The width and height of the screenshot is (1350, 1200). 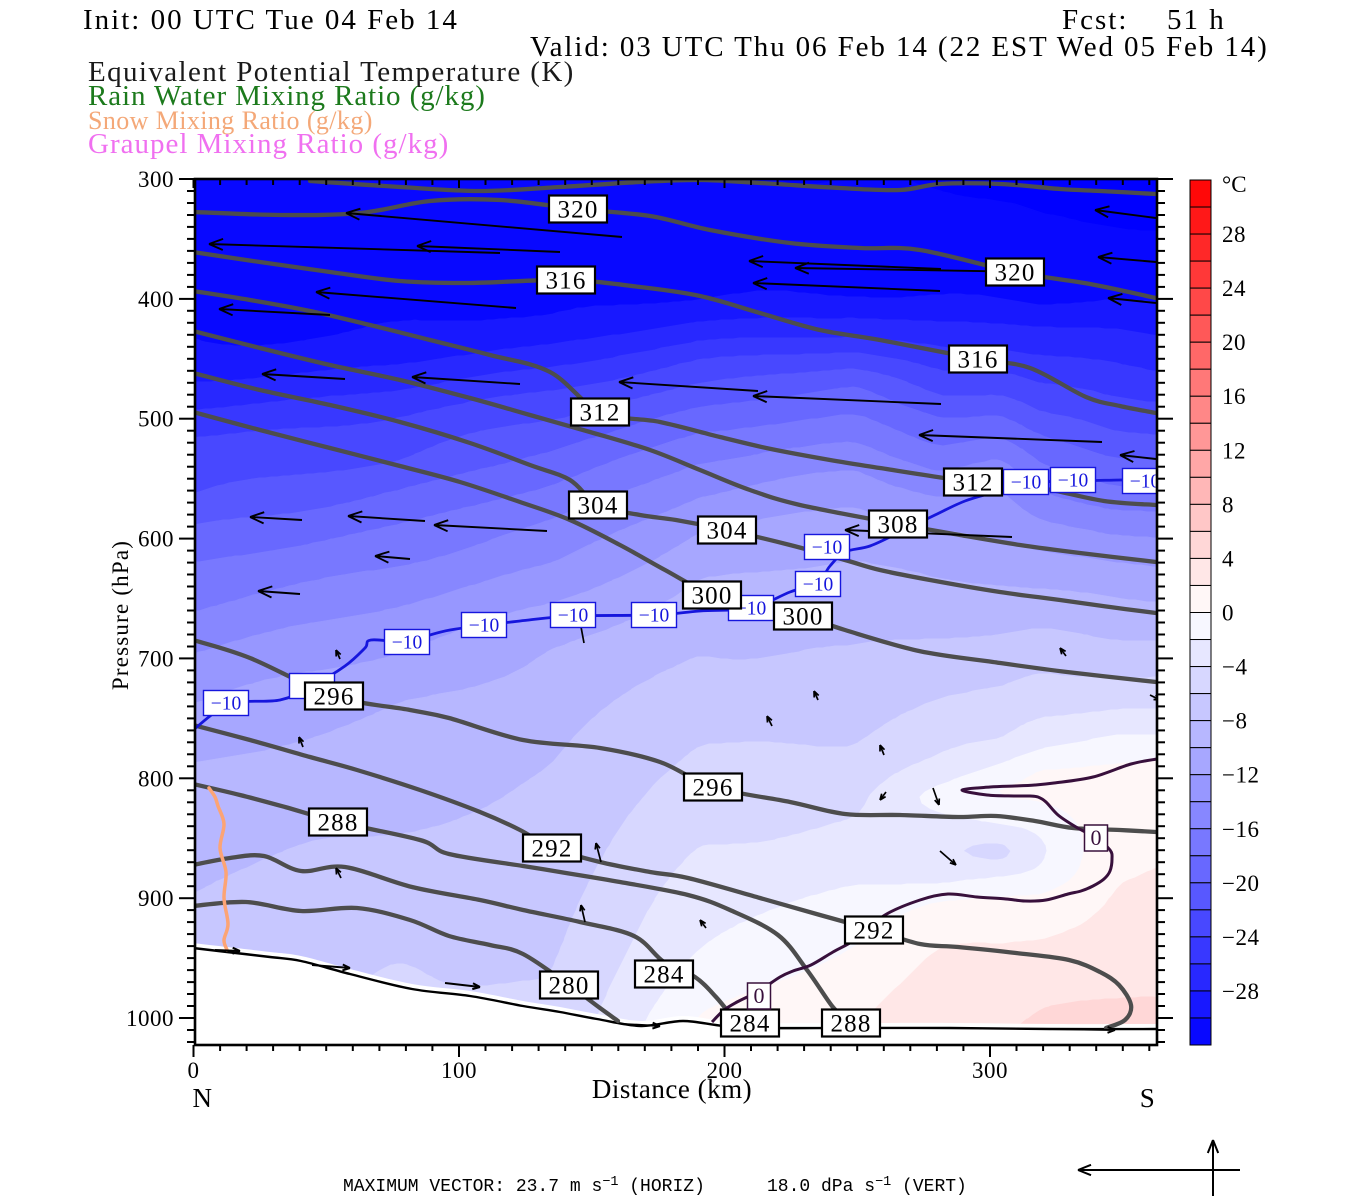 What do you see at coordinates (271, 20) in the screenshot?
I see `svg-text: Init: 00 UTC Tue 04 Feb 14` at bounding box center [271, 20].